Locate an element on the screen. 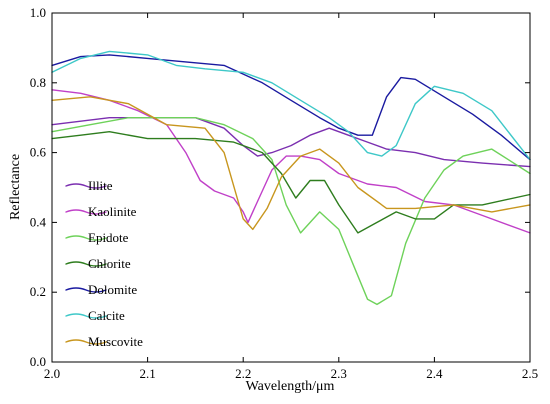 This screenshot has height=404, width=550. x-axis-label: Wavelength/μm is located at coordinates (290, 386).